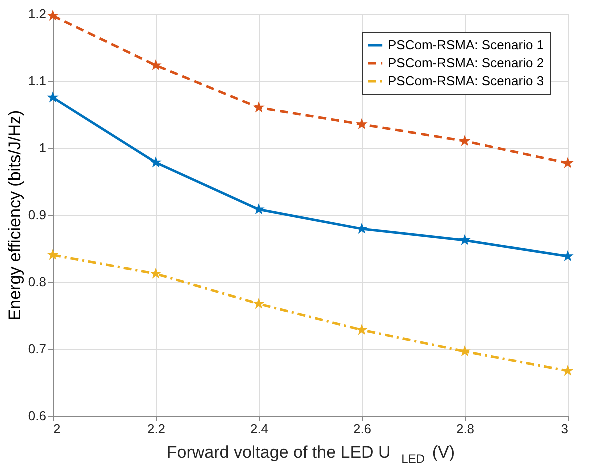 This screenshot has width=591, height=473. What do you see at coordinates (37, 215) in the screenshot?
I see `y-tick-label: 0.9` at bounding box center [37, 215].